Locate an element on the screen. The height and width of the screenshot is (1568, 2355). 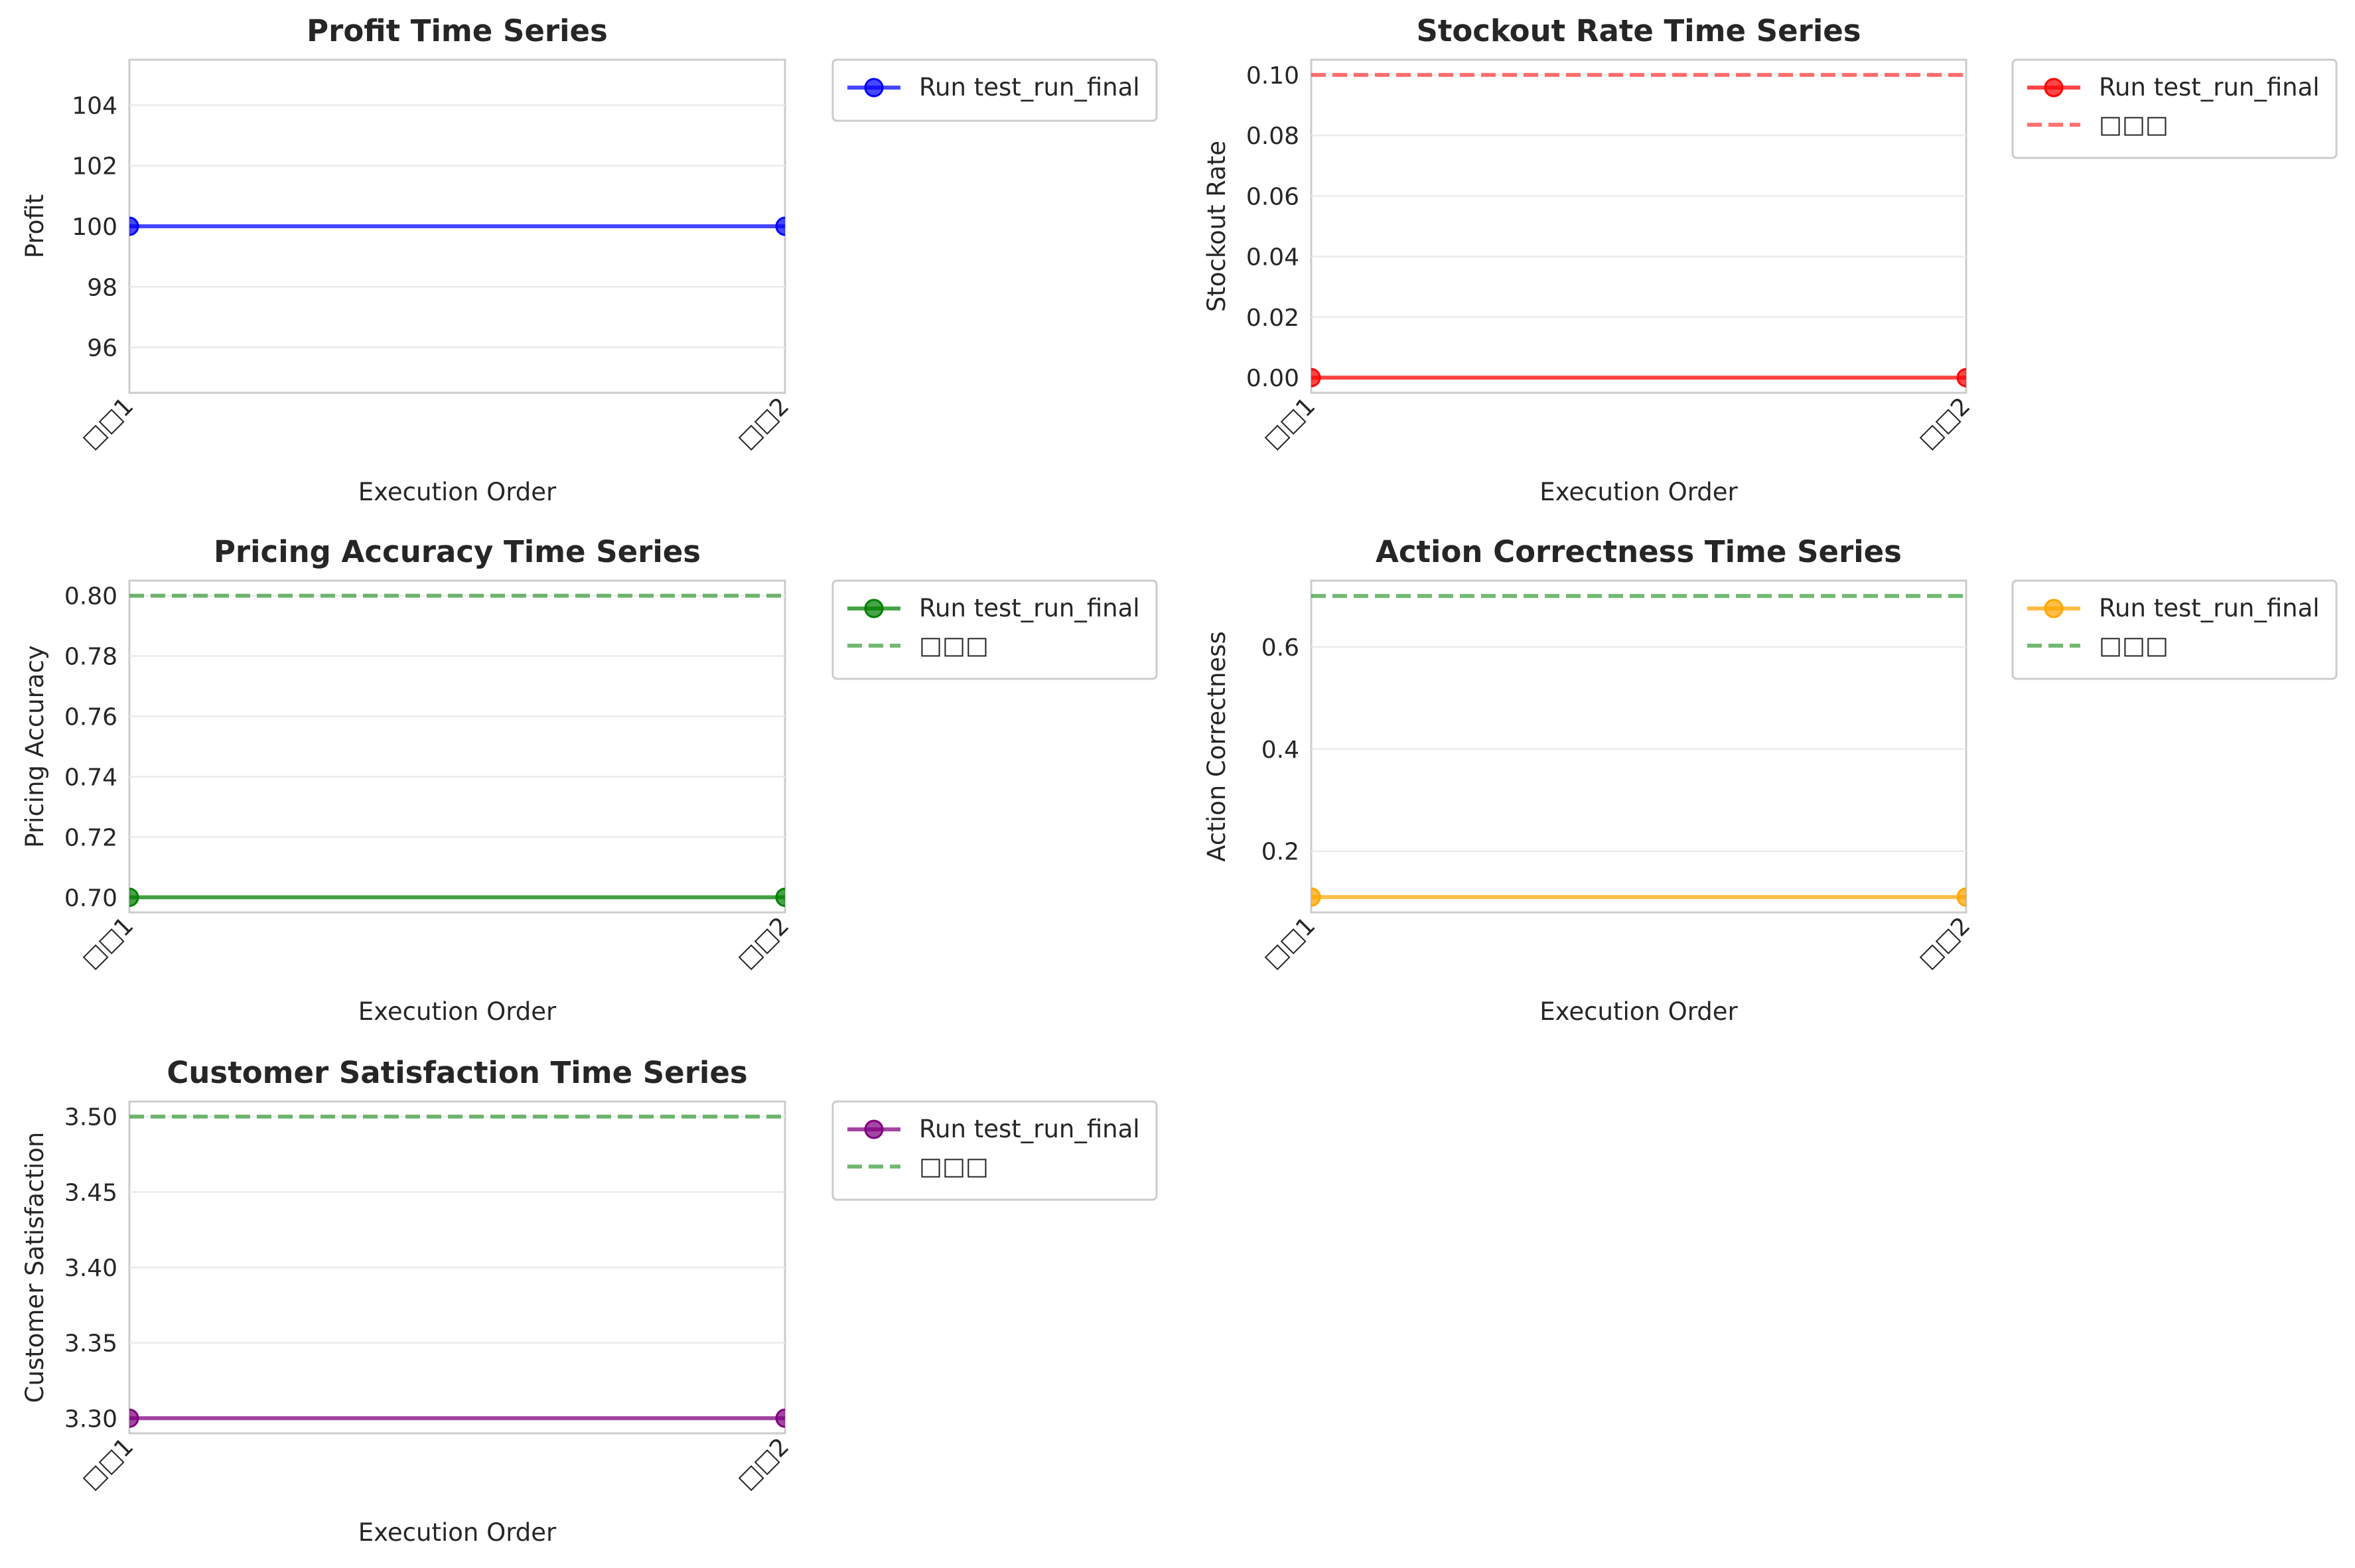
chart-title: Pricing Accuracy Time Series is located at coordinates (458, 551).